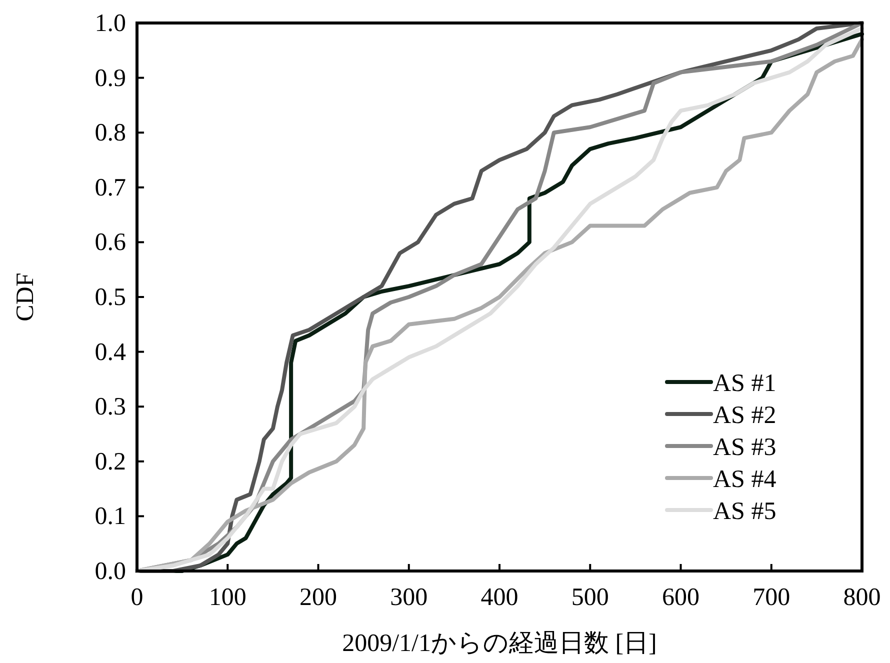 This screenshot has width=890, height=663. I want to click on y-tick-label: 0.9, so click(110, 78).